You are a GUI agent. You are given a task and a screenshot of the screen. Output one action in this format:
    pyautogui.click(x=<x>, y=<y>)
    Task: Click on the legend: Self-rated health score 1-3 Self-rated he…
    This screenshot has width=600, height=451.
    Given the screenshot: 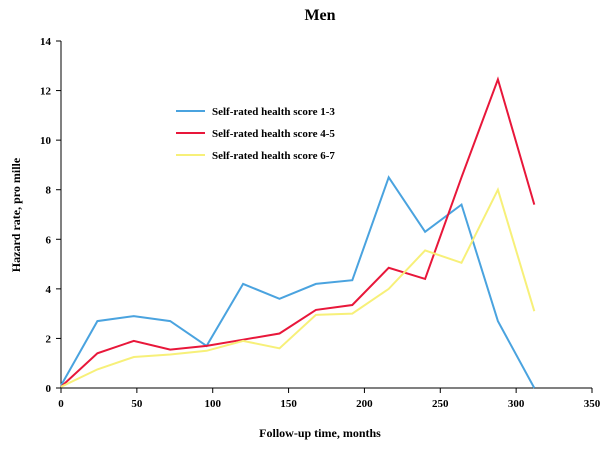 What is the action you would take?
    pyautogui.click(x=255, y=134)
    